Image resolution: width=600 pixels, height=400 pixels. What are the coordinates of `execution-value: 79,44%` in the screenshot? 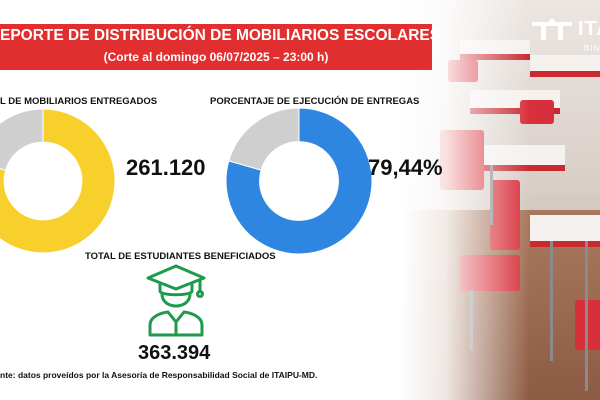 It's located at (405, 167).